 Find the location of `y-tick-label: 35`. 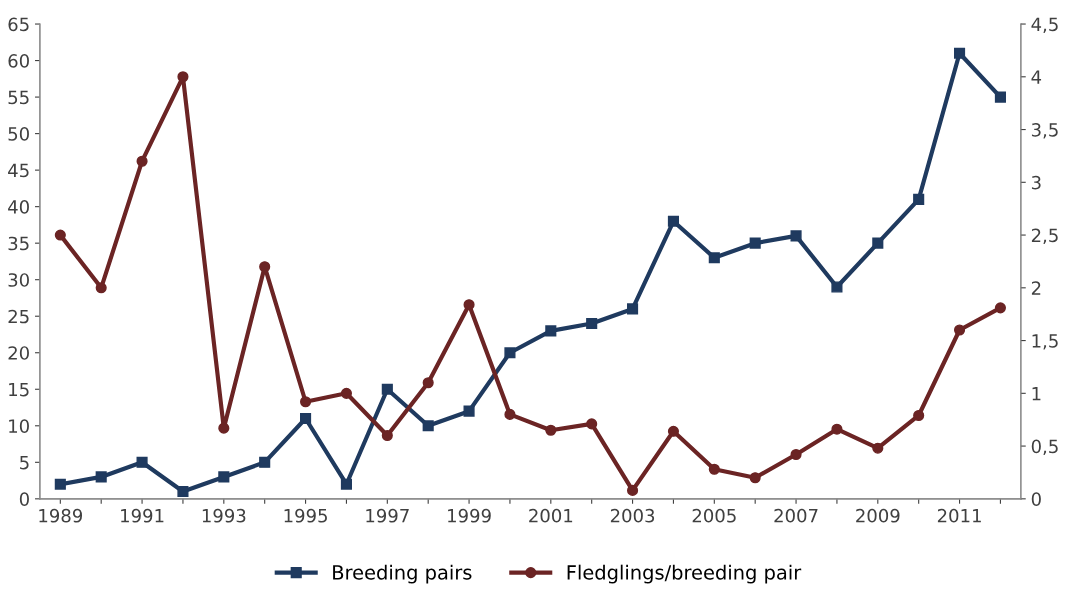

y-tick-label: 35 is located at coordinates (18, 243).